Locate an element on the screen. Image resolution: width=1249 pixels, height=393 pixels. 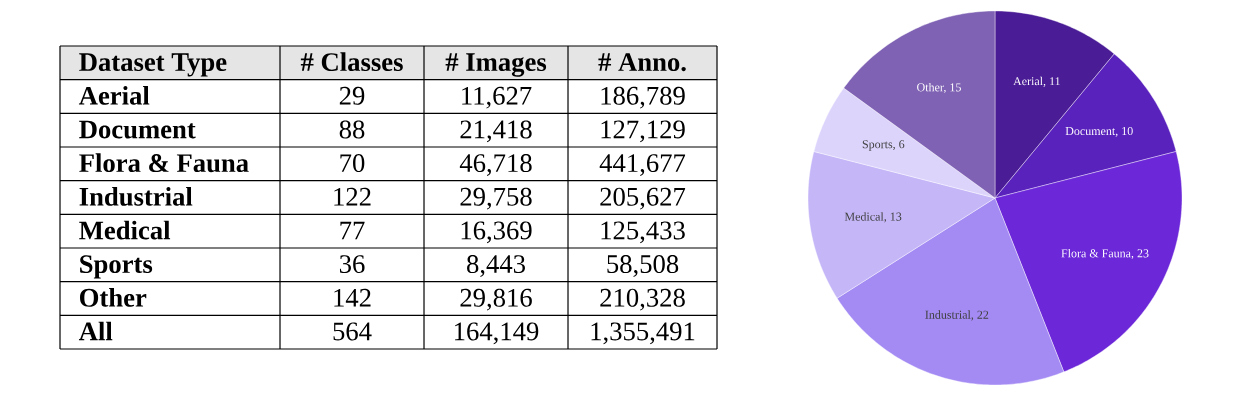
text: 36 is located at coordinates (352, 264).